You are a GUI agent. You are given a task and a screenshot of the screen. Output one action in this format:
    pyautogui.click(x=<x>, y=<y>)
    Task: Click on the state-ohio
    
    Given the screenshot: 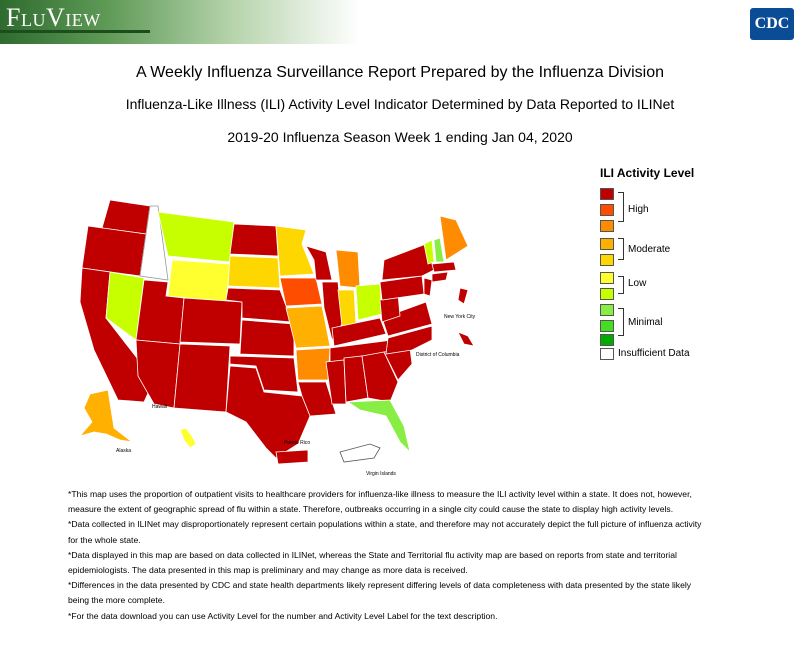 What is the action you would take?
    pyautogui.click(x=369, y=302)
    